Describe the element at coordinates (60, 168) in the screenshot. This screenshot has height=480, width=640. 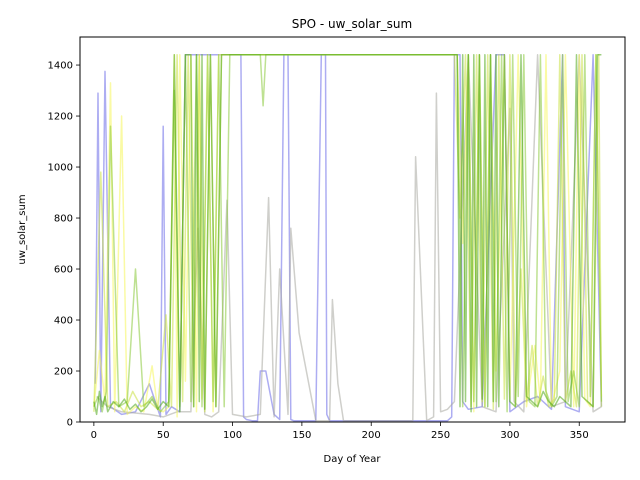
I see `y-tick-label: 1000` at that location.